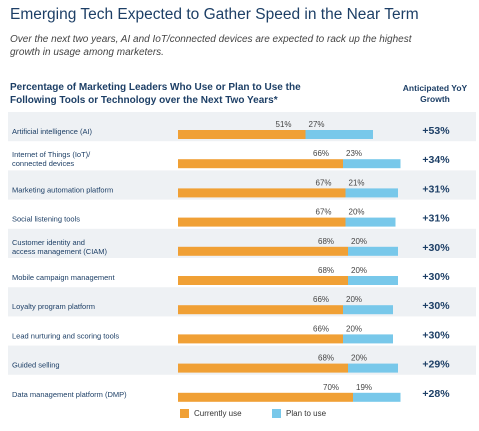 The width and height of the screenshot is (479, 431). Describe the element at coordinates (331, 387) in the screenshot. I see `value-label-currently-use: 70%` at that location.